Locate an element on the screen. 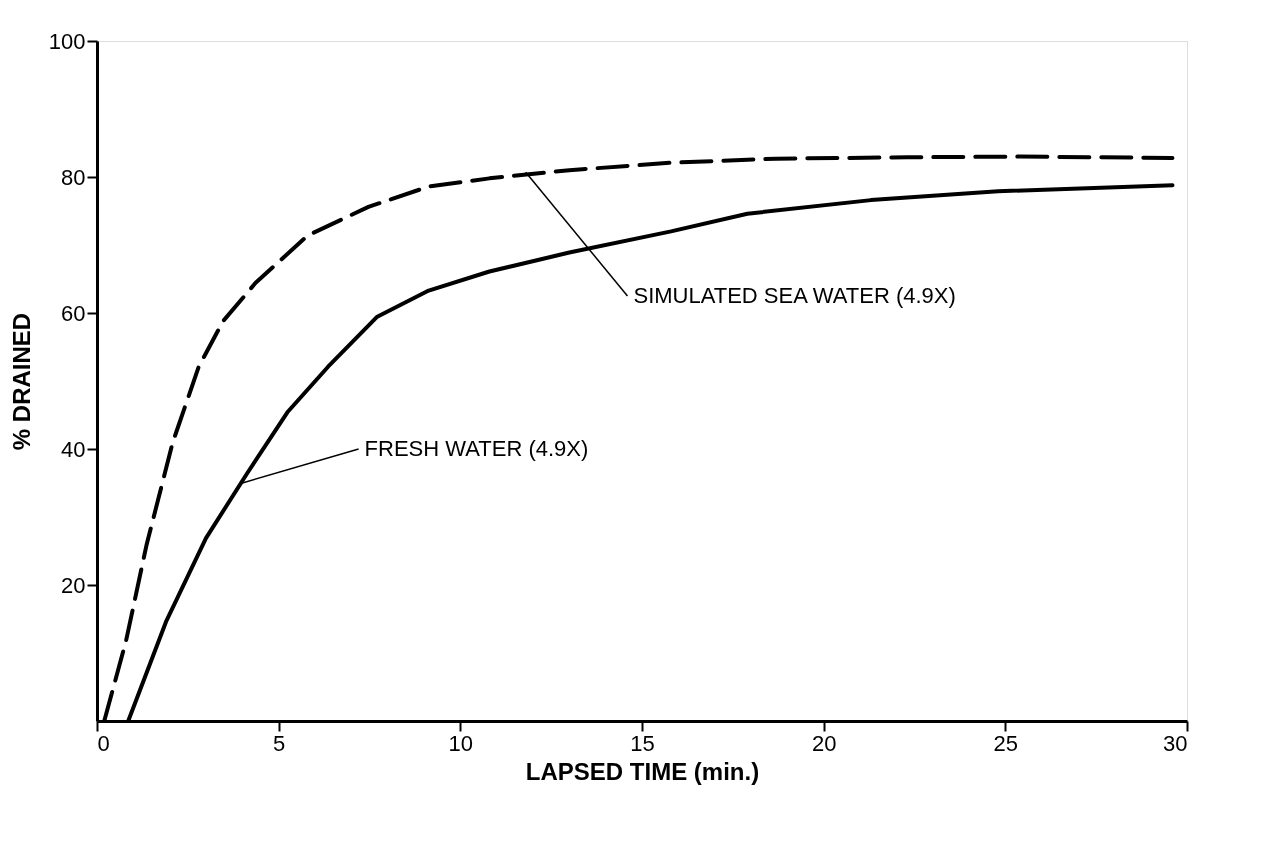 The width and height of the screenshot is (1273, 844). x-tick-label: 15 is located at coordinates (642, 743).